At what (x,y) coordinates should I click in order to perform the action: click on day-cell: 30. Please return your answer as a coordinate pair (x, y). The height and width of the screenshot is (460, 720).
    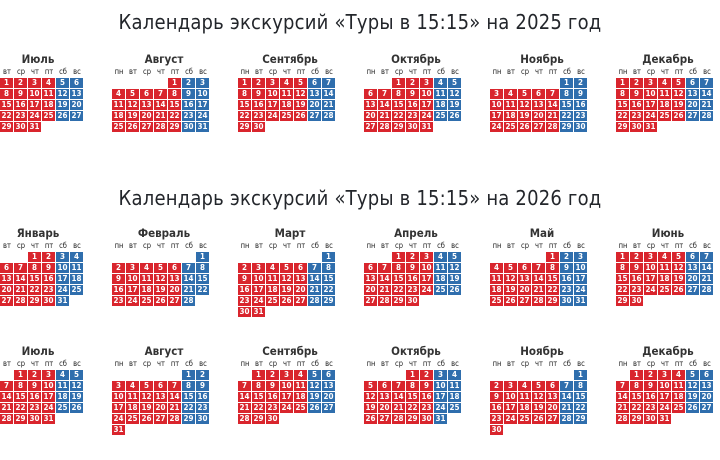
    Looking at the image, I should click on (636, 127).